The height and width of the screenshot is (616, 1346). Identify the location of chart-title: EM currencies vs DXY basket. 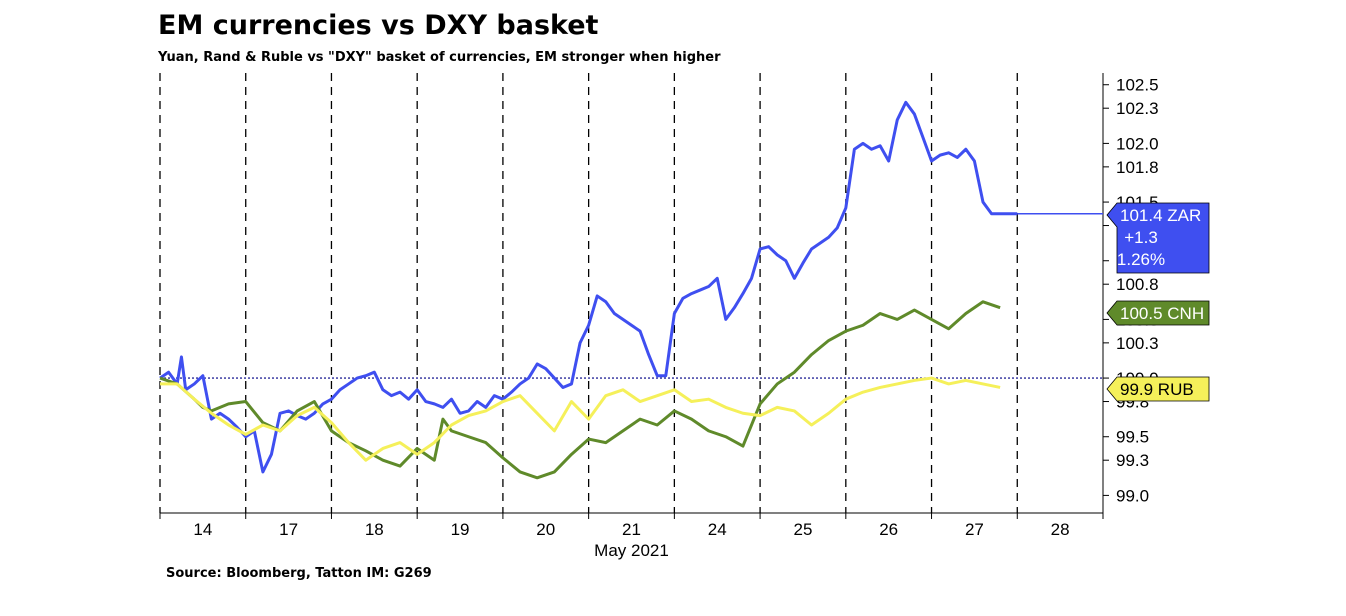
(378, 25).